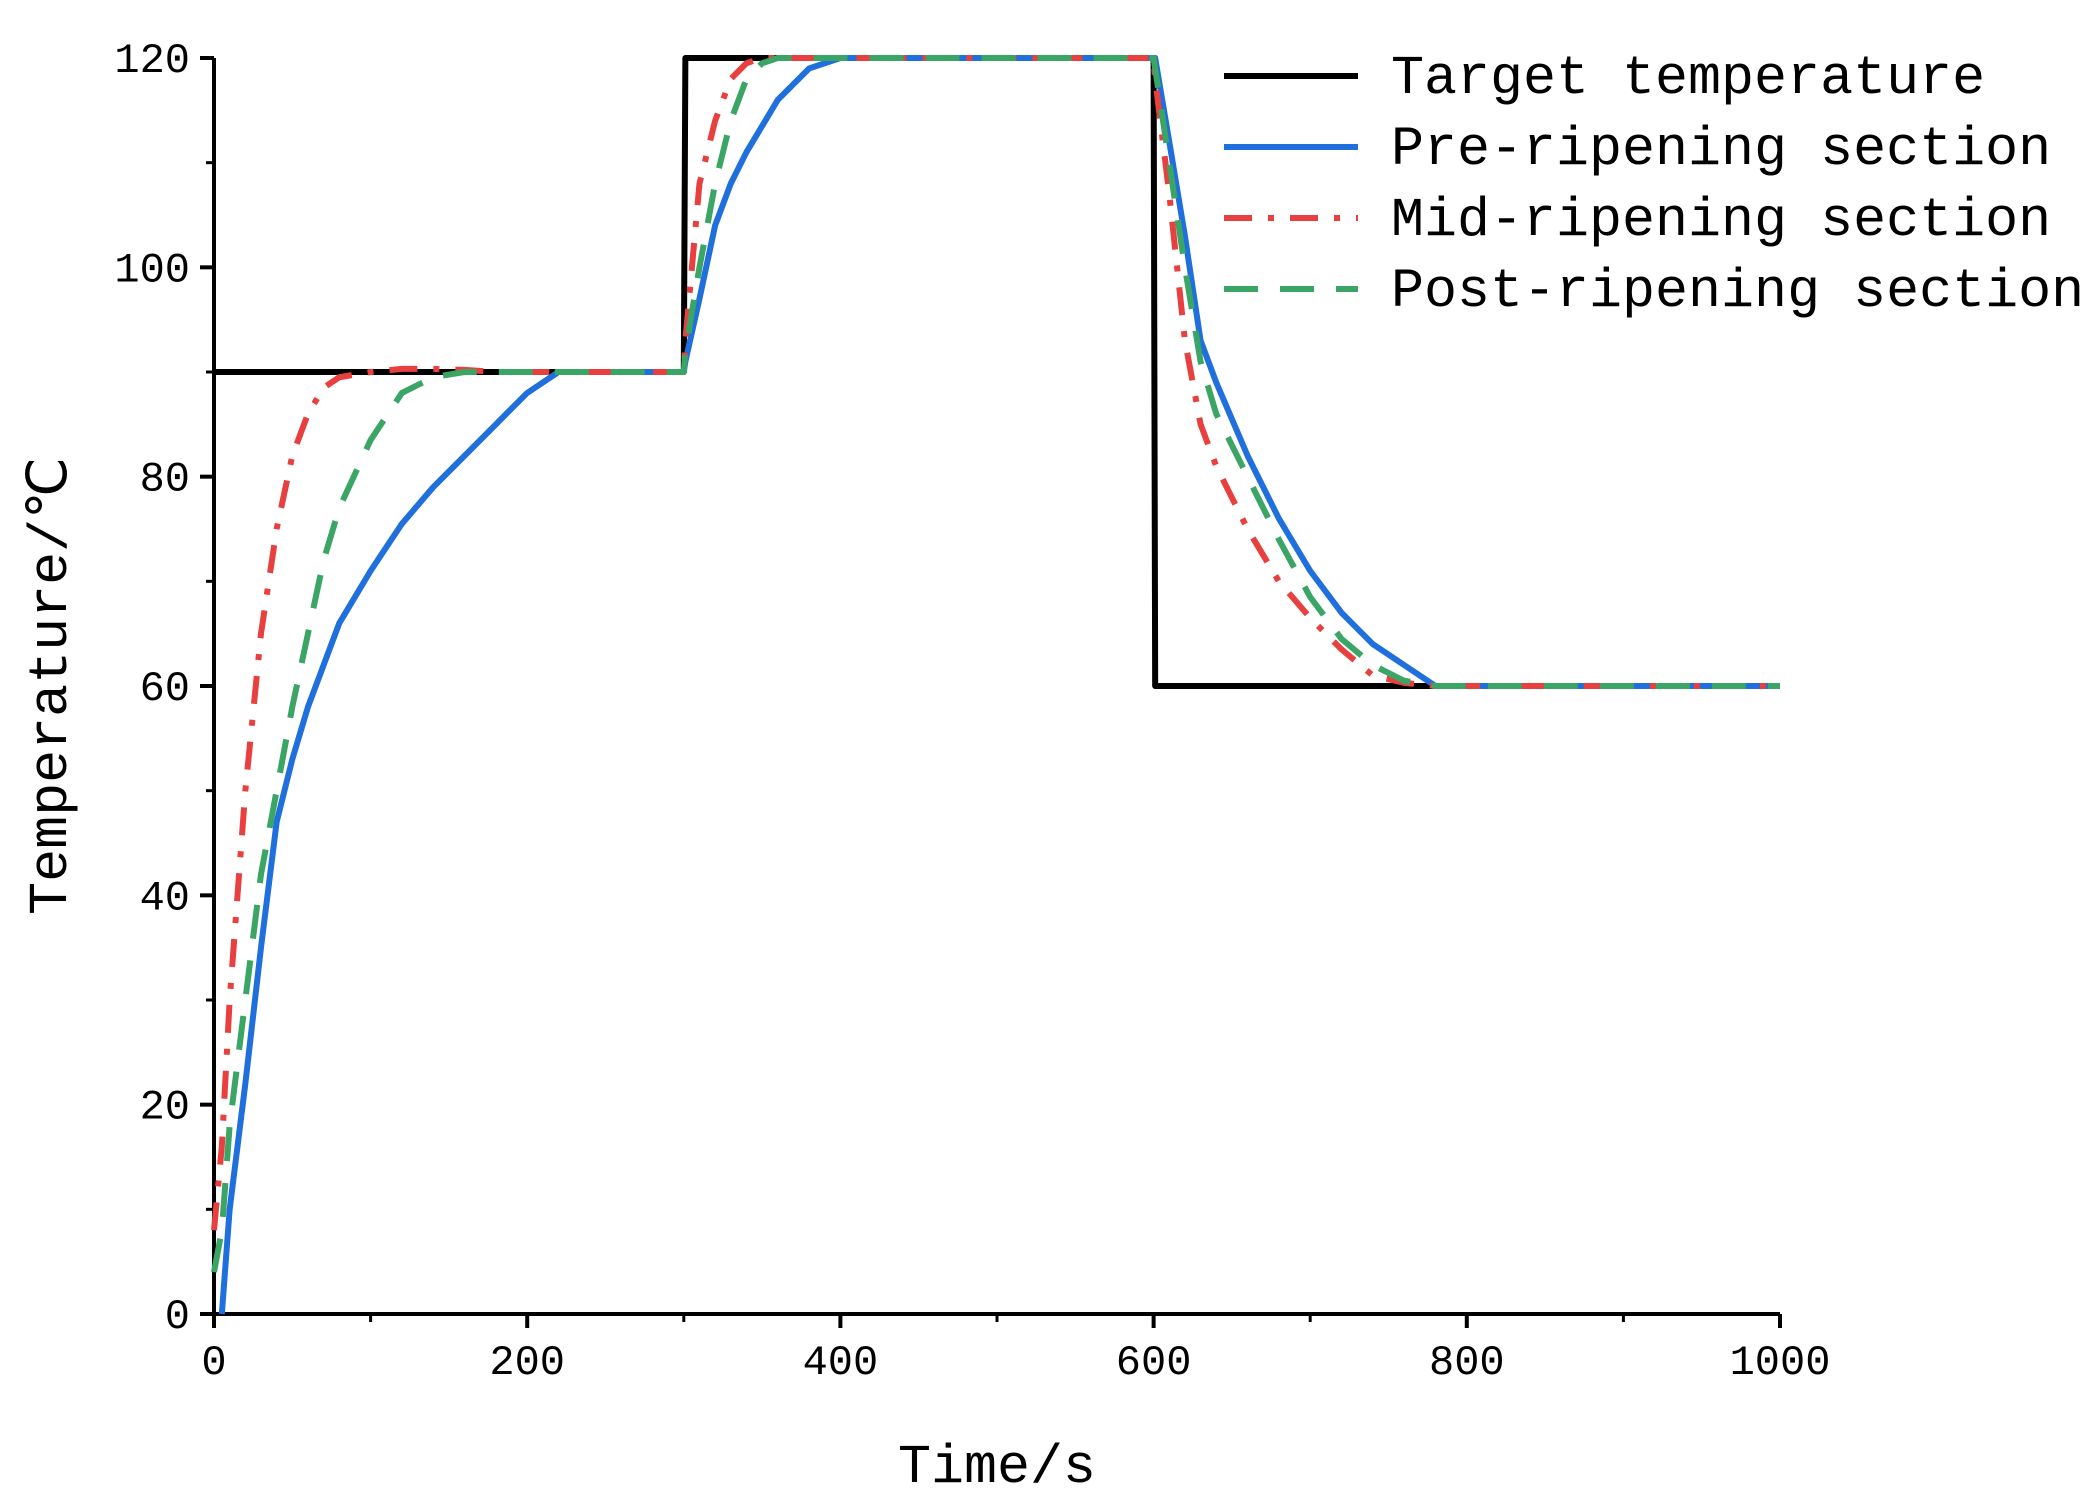 This screenshot has height=1509, width=2098. Describe the element at coordinates (1467, 1363) in the screenshot. I see `x-tick-label: 800` at that location.